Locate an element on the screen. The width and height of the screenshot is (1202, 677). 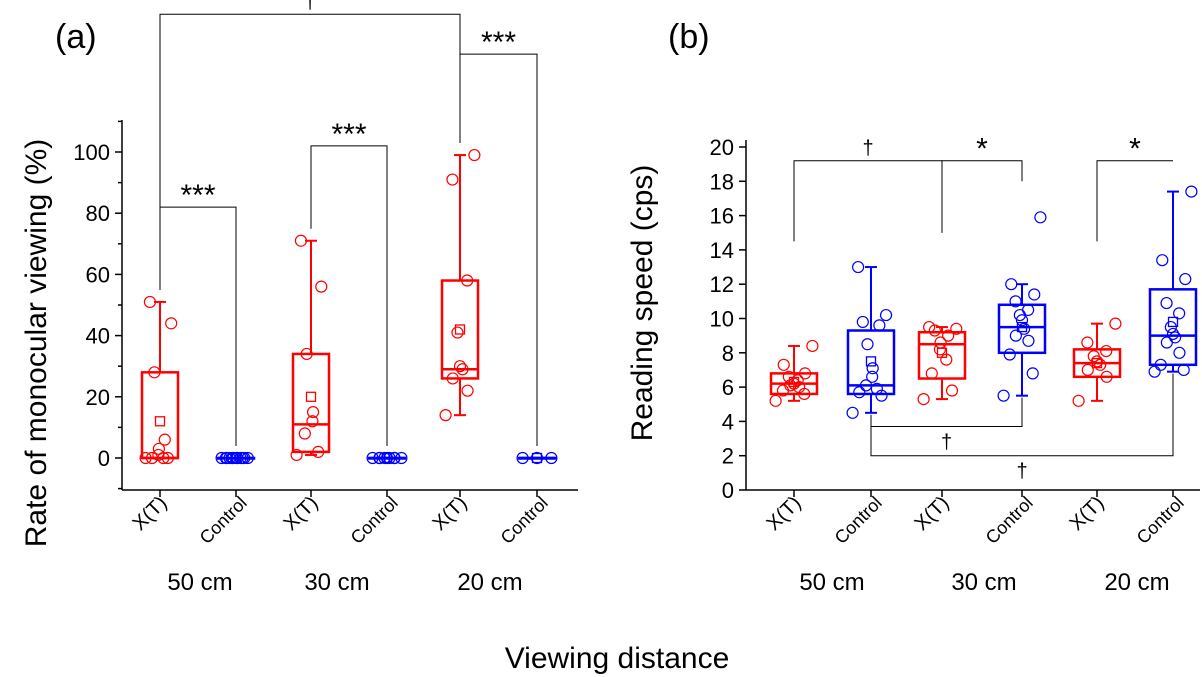
figure-xlabel: Viewing distance is located at coordinates (617, 658).